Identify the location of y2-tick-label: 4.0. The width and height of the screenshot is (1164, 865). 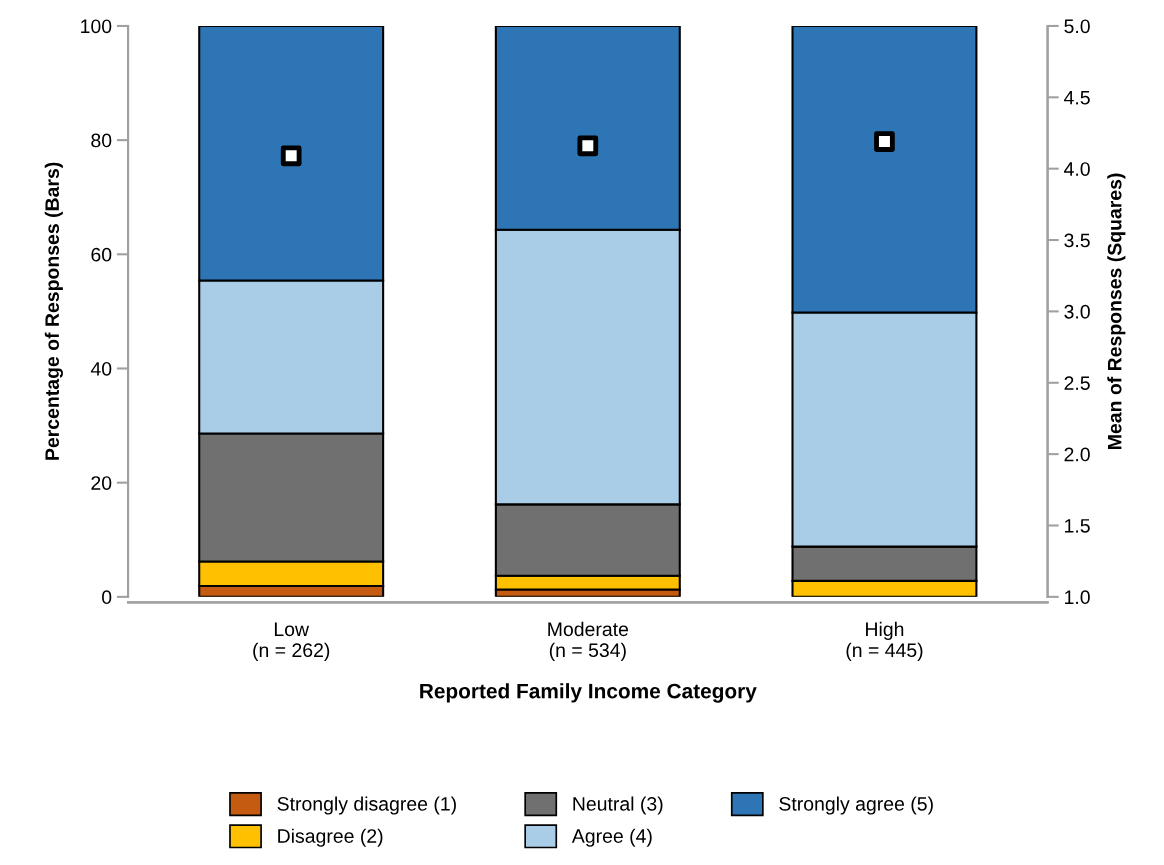
(1077, 169).